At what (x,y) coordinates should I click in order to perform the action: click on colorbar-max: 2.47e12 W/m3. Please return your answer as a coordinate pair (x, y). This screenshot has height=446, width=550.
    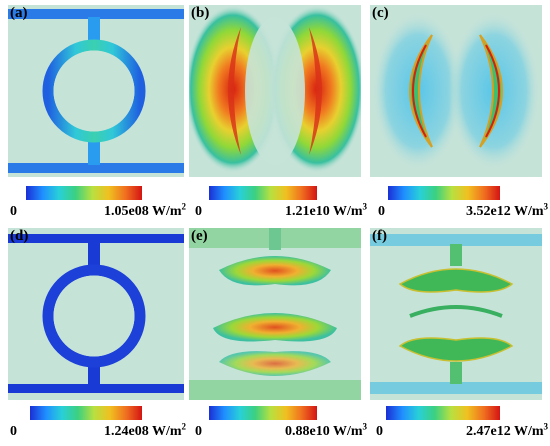
    Looking at the image, I should click on (506, 430).